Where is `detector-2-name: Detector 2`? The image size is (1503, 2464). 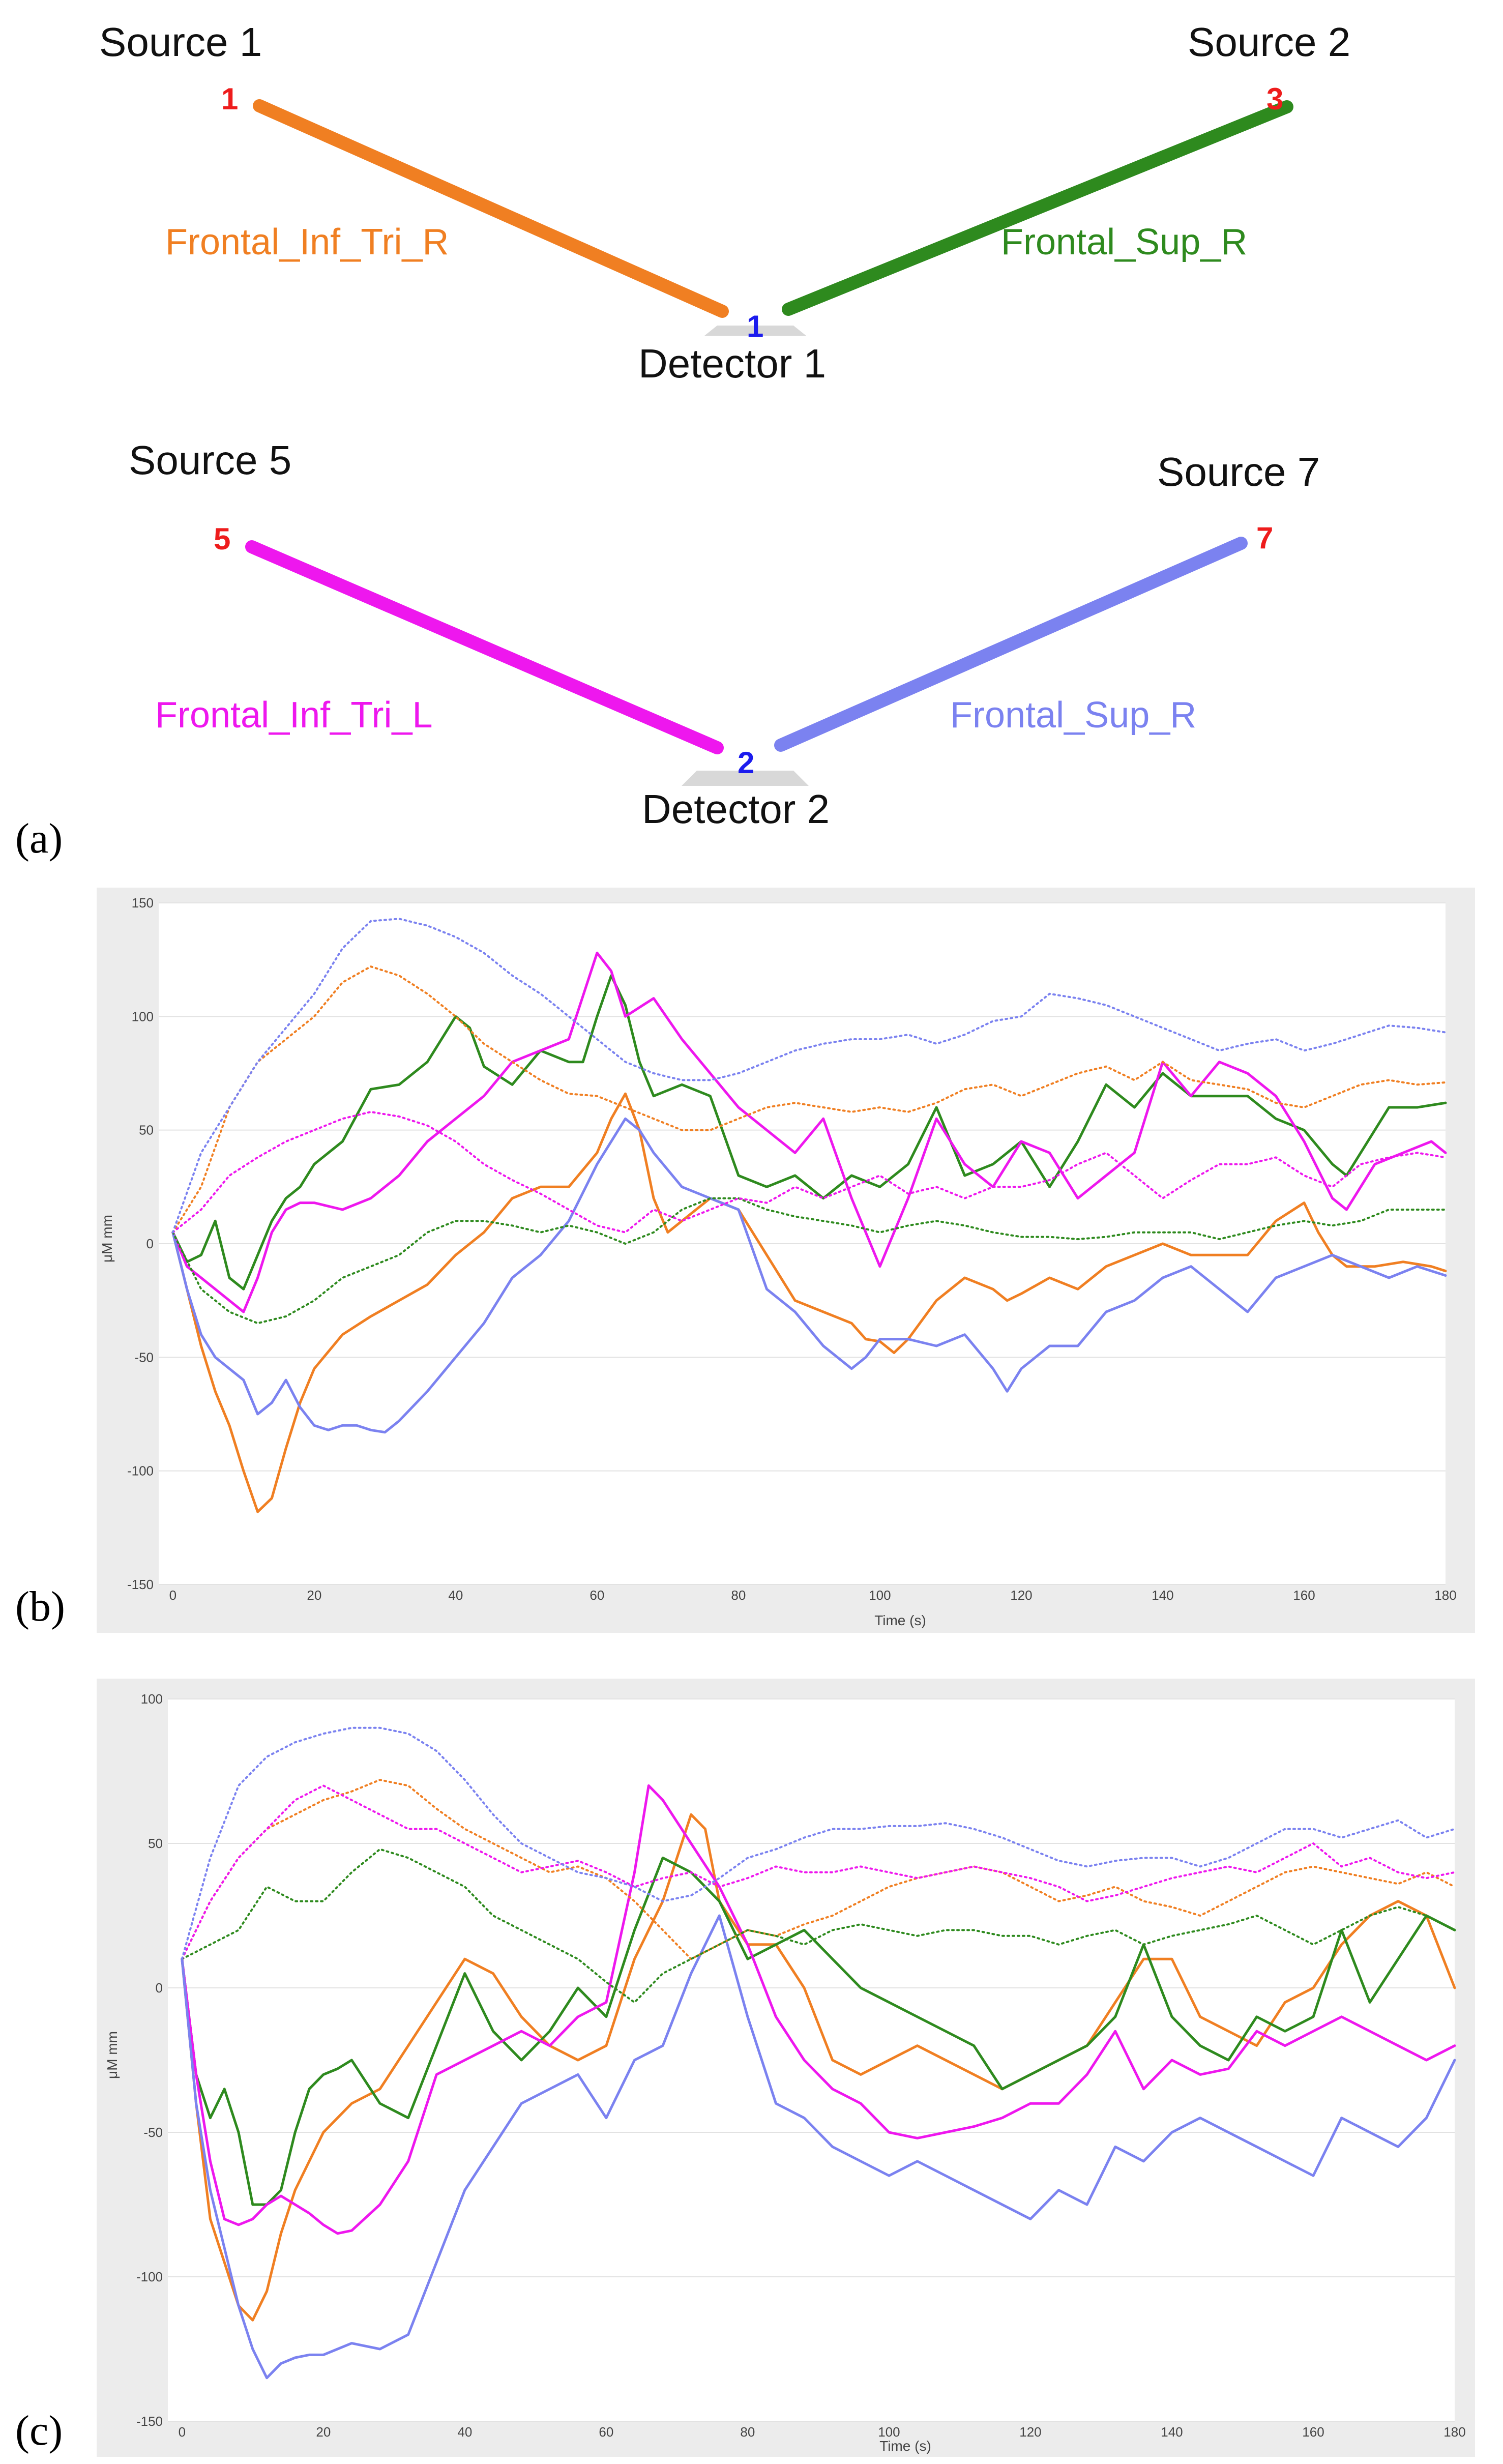 detector-2-name: Detector 2 is located at coordinates (736, 809).